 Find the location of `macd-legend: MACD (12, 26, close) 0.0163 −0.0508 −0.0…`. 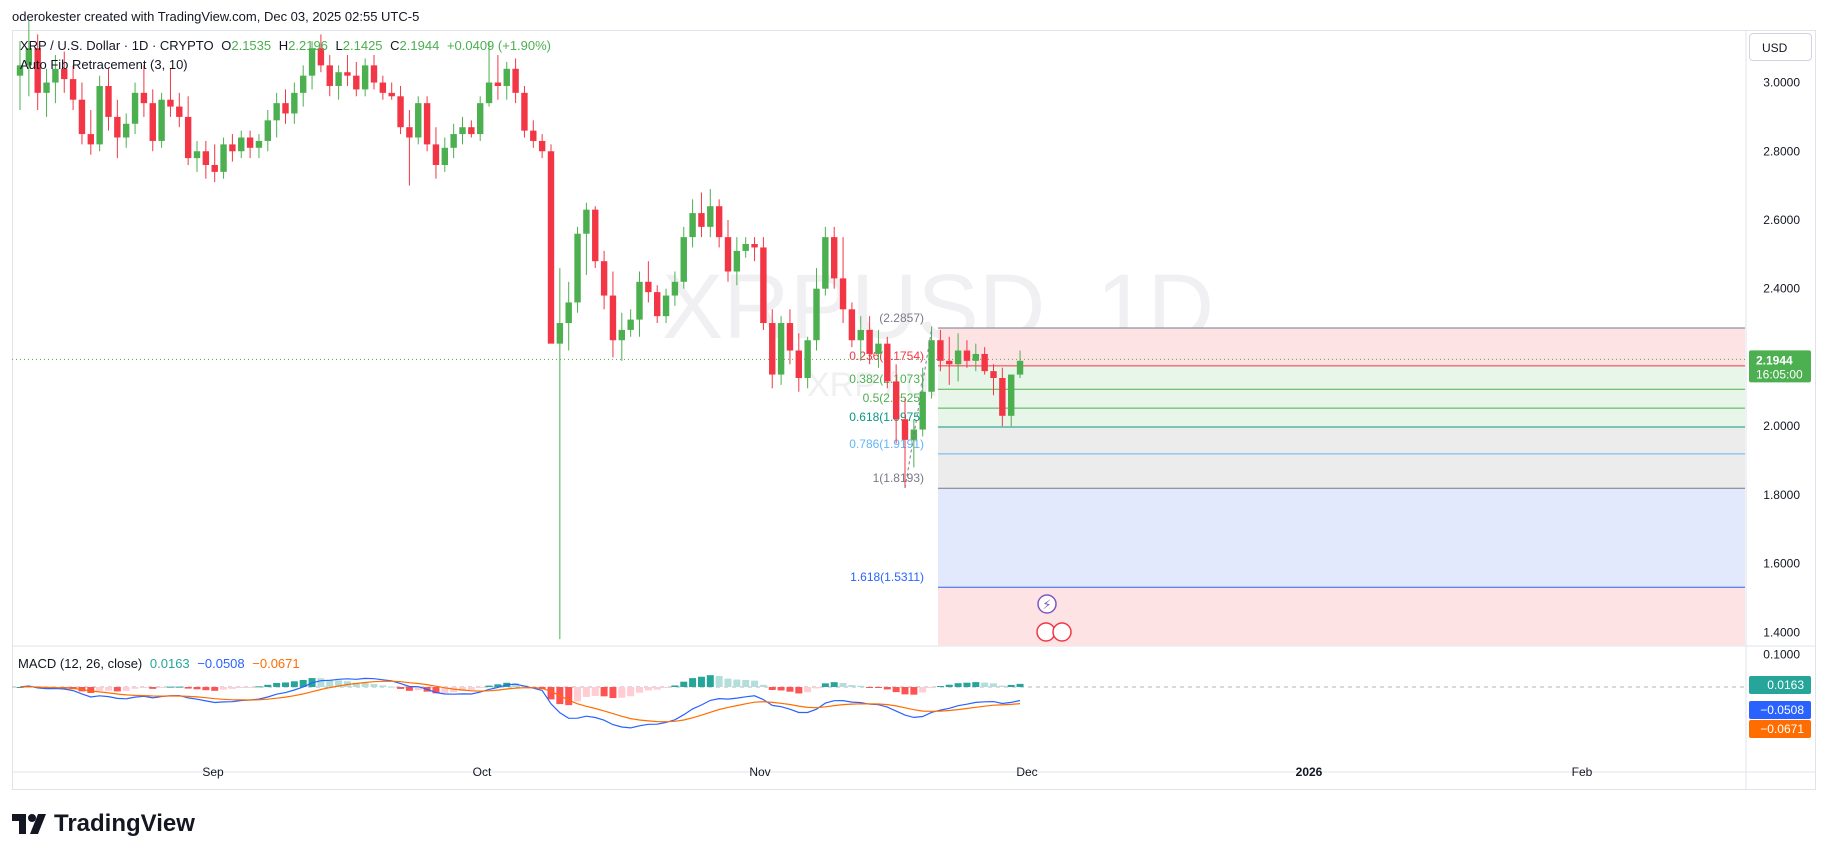

macd-legend: MACD (12, 26, close) 0.0163 −0.0508 −0.0… is located at coordinates (161, 663).